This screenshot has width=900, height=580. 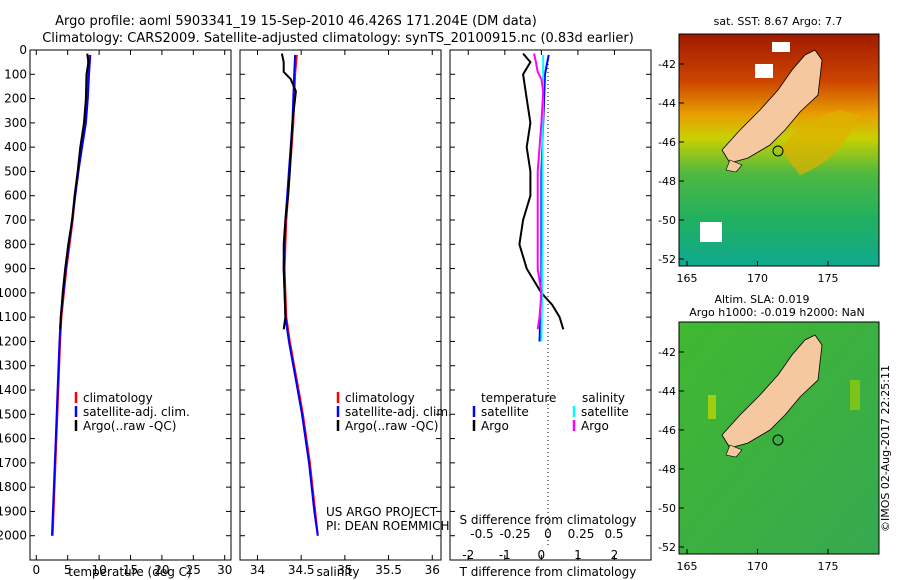 What do you see at coordinates (257, 570) in the screenshot?
I see `x-tick-label: 34` at bounding box center [257, 570].